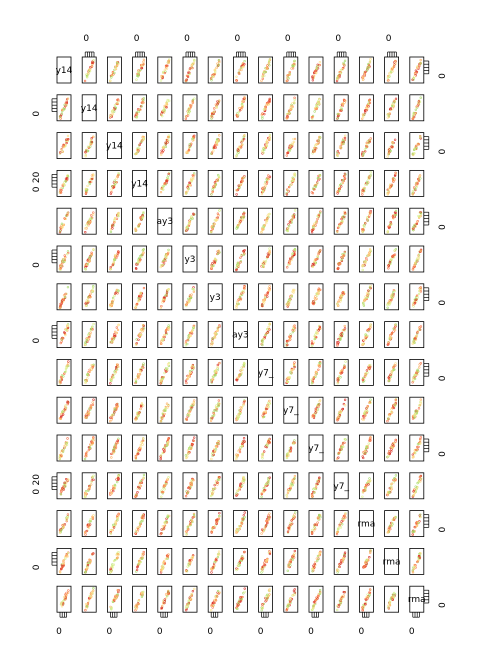  Describe the element at coordinates (189, 260) in the screenshot. I see `diagonal-label: y3` at that location.